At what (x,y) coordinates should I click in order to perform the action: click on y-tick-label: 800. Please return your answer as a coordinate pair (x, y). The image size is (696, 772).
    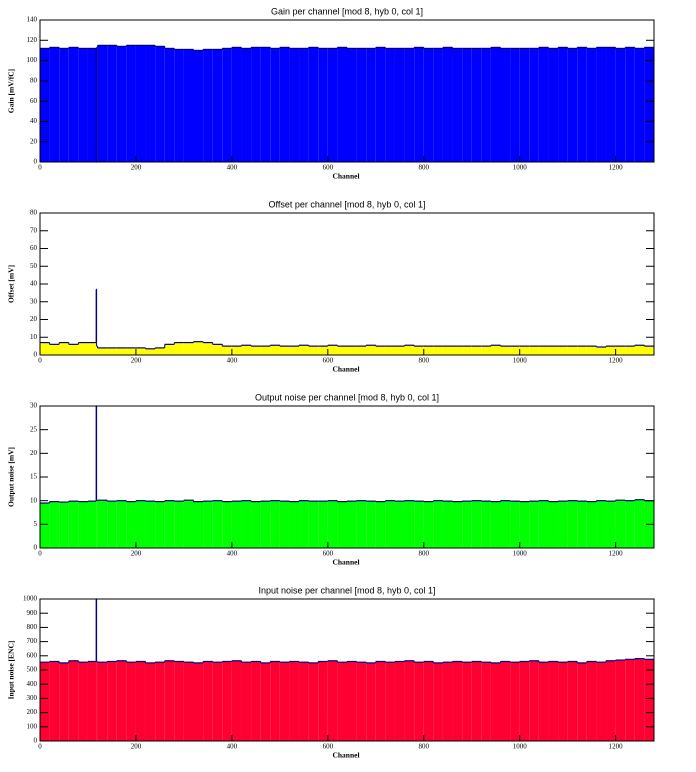
    Looking at the image, I should click on (32, 627).